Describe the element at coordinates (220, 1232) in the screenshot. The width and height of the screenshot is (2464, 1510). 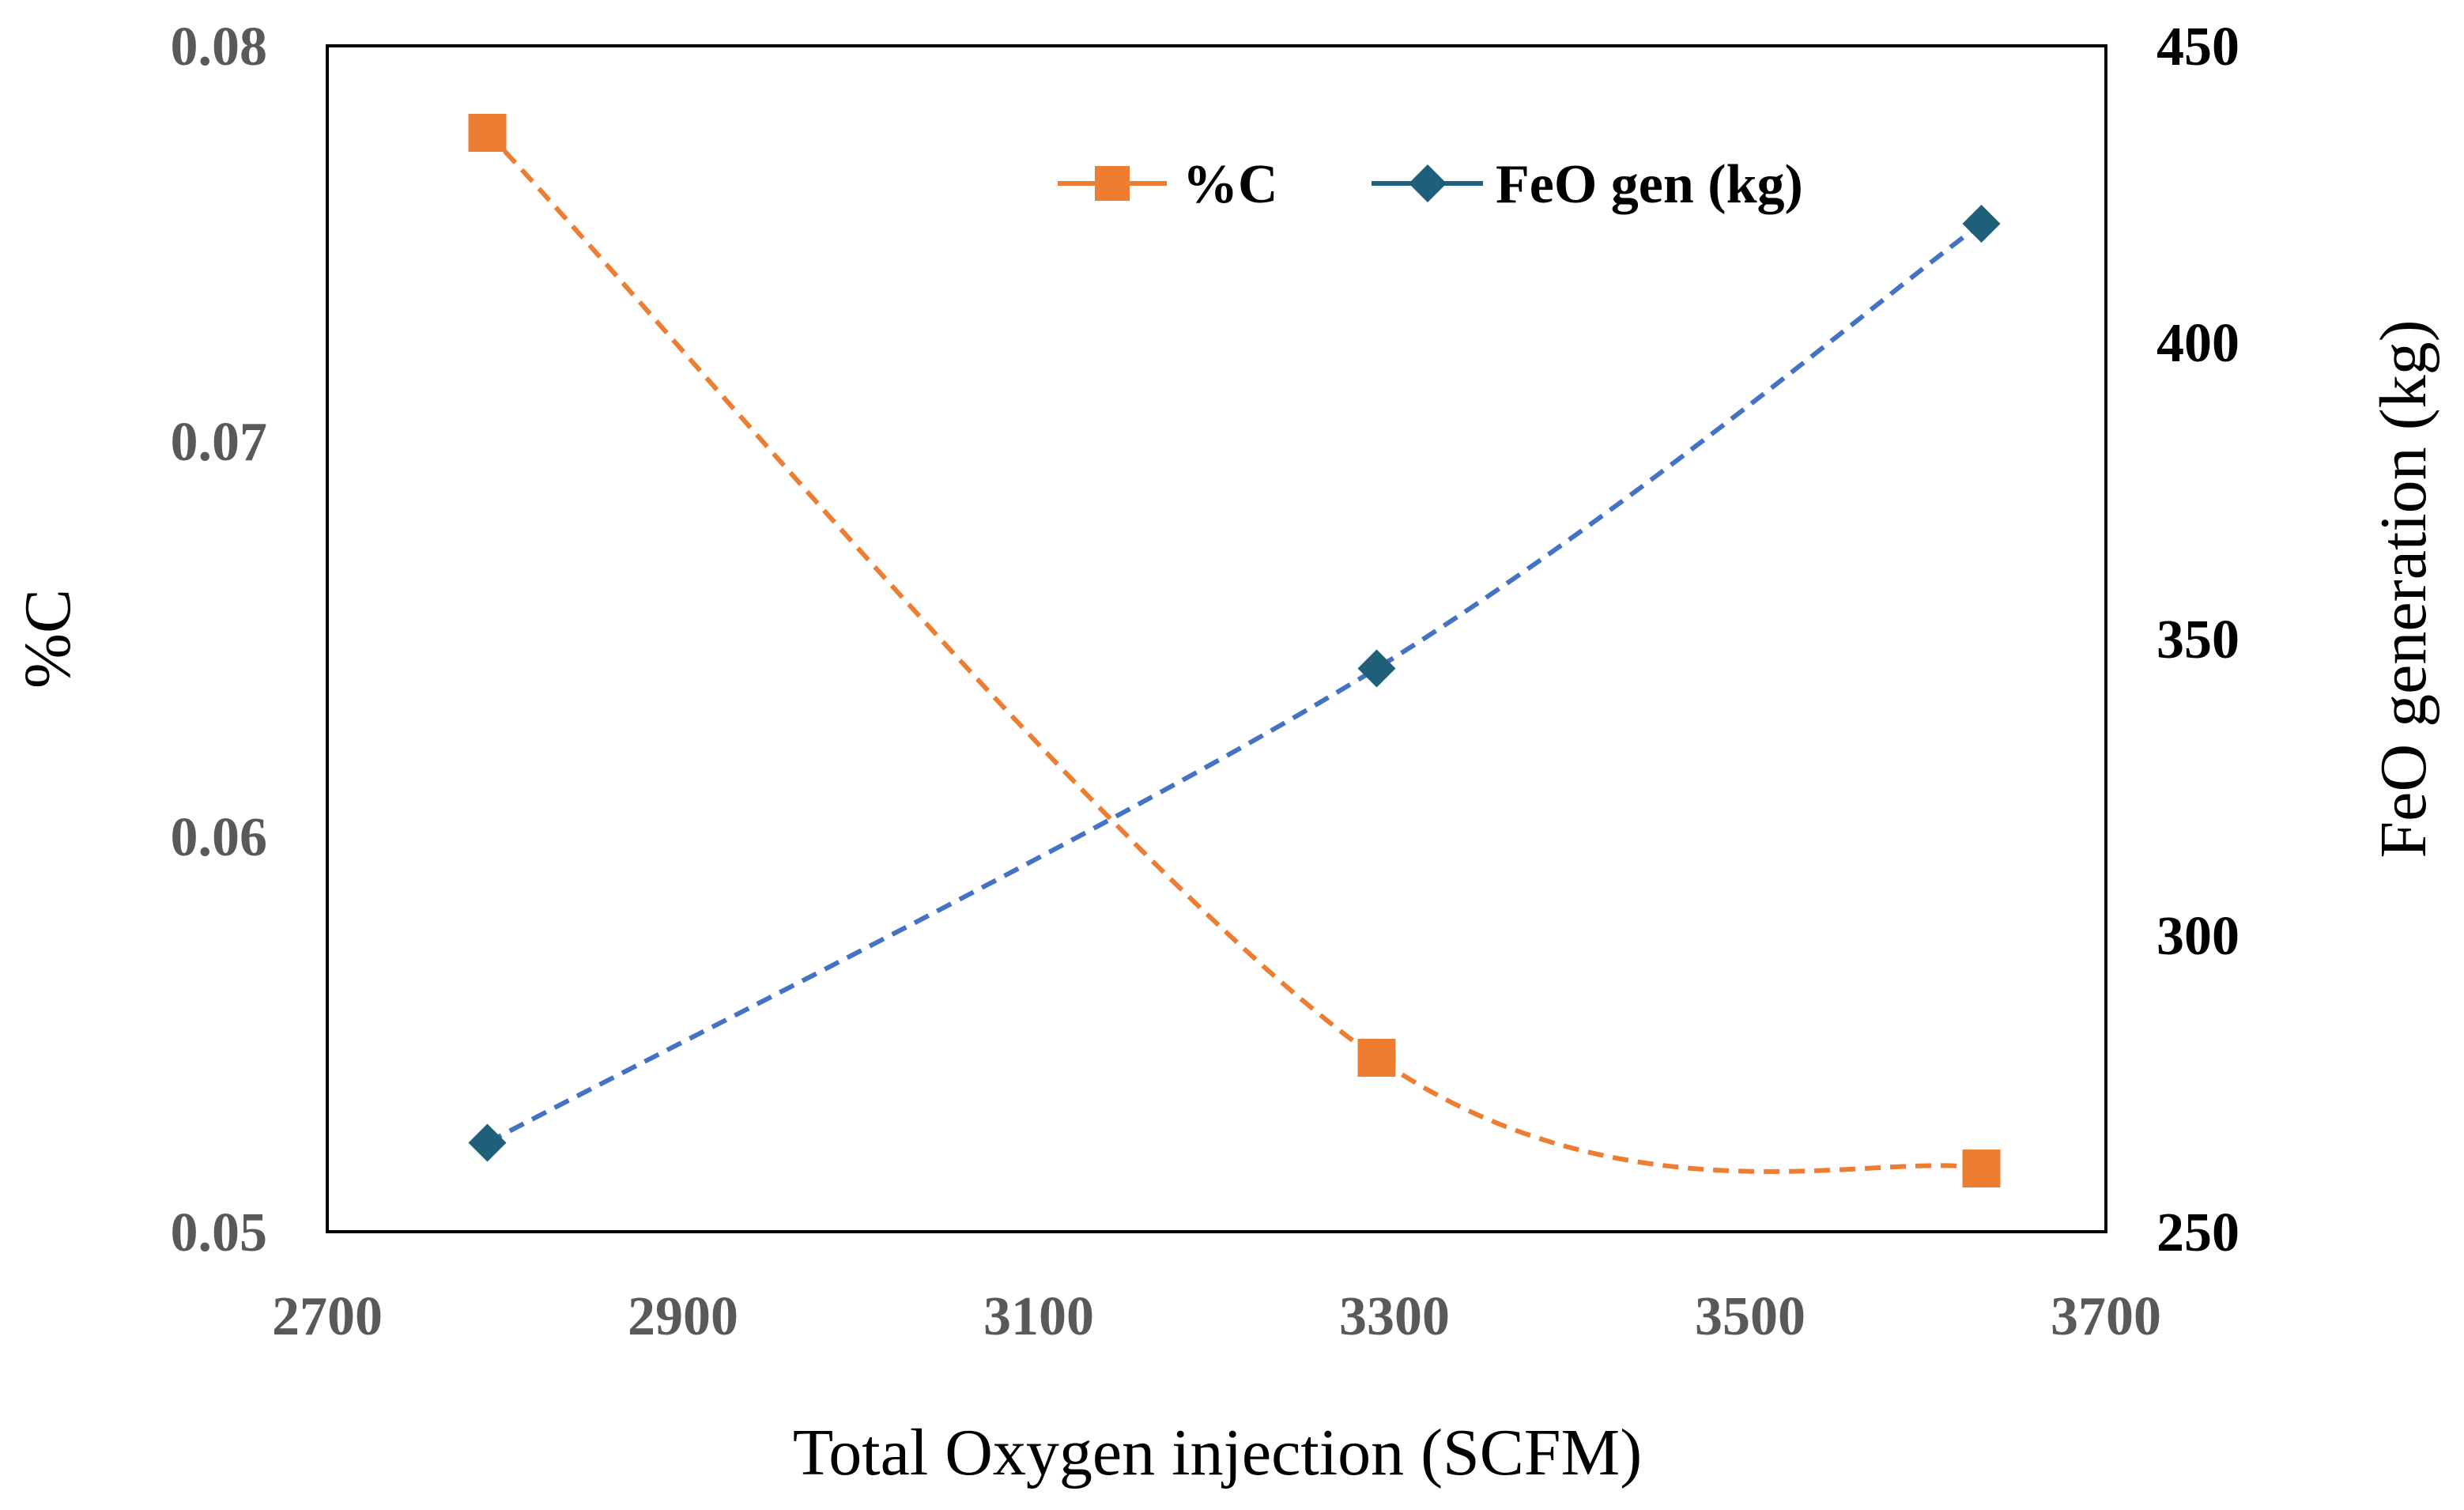
I see `left-tick-label: 0.05` at that location.